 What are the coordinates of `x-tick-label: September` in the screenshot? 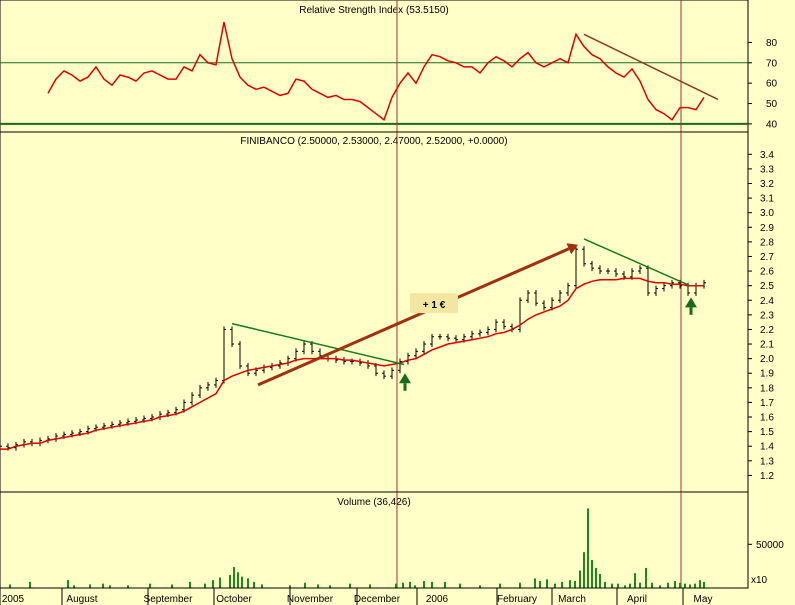 It's located at (169, 599).